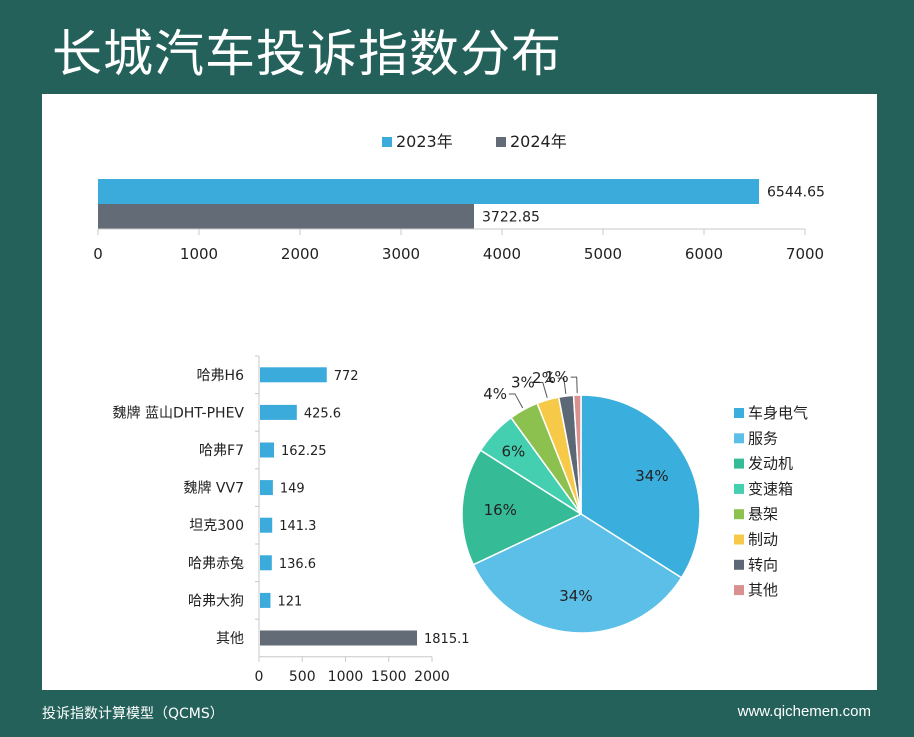 This screenshot has height=737, width=914. I want to click on pie-label-7: 1%, so click(557, 377).